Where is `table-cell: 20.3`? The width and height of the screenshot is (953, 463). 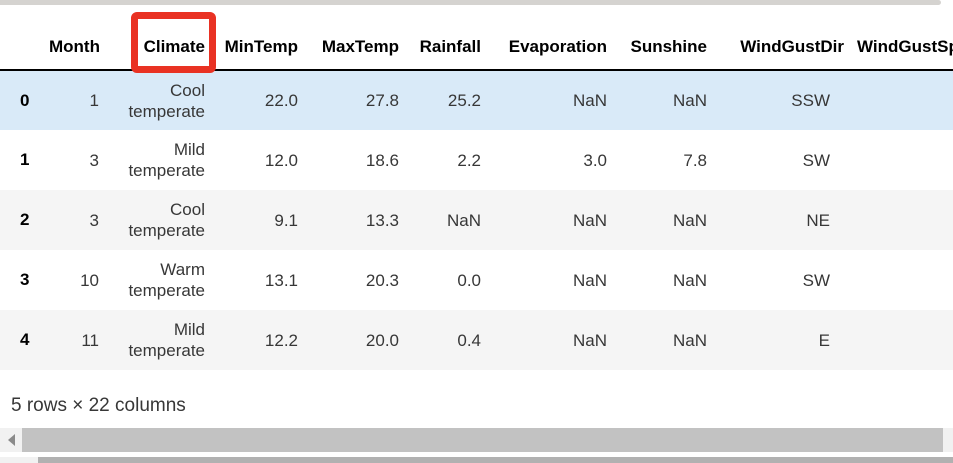
table-cell: 20.3 is located at coordinates (382, 280).